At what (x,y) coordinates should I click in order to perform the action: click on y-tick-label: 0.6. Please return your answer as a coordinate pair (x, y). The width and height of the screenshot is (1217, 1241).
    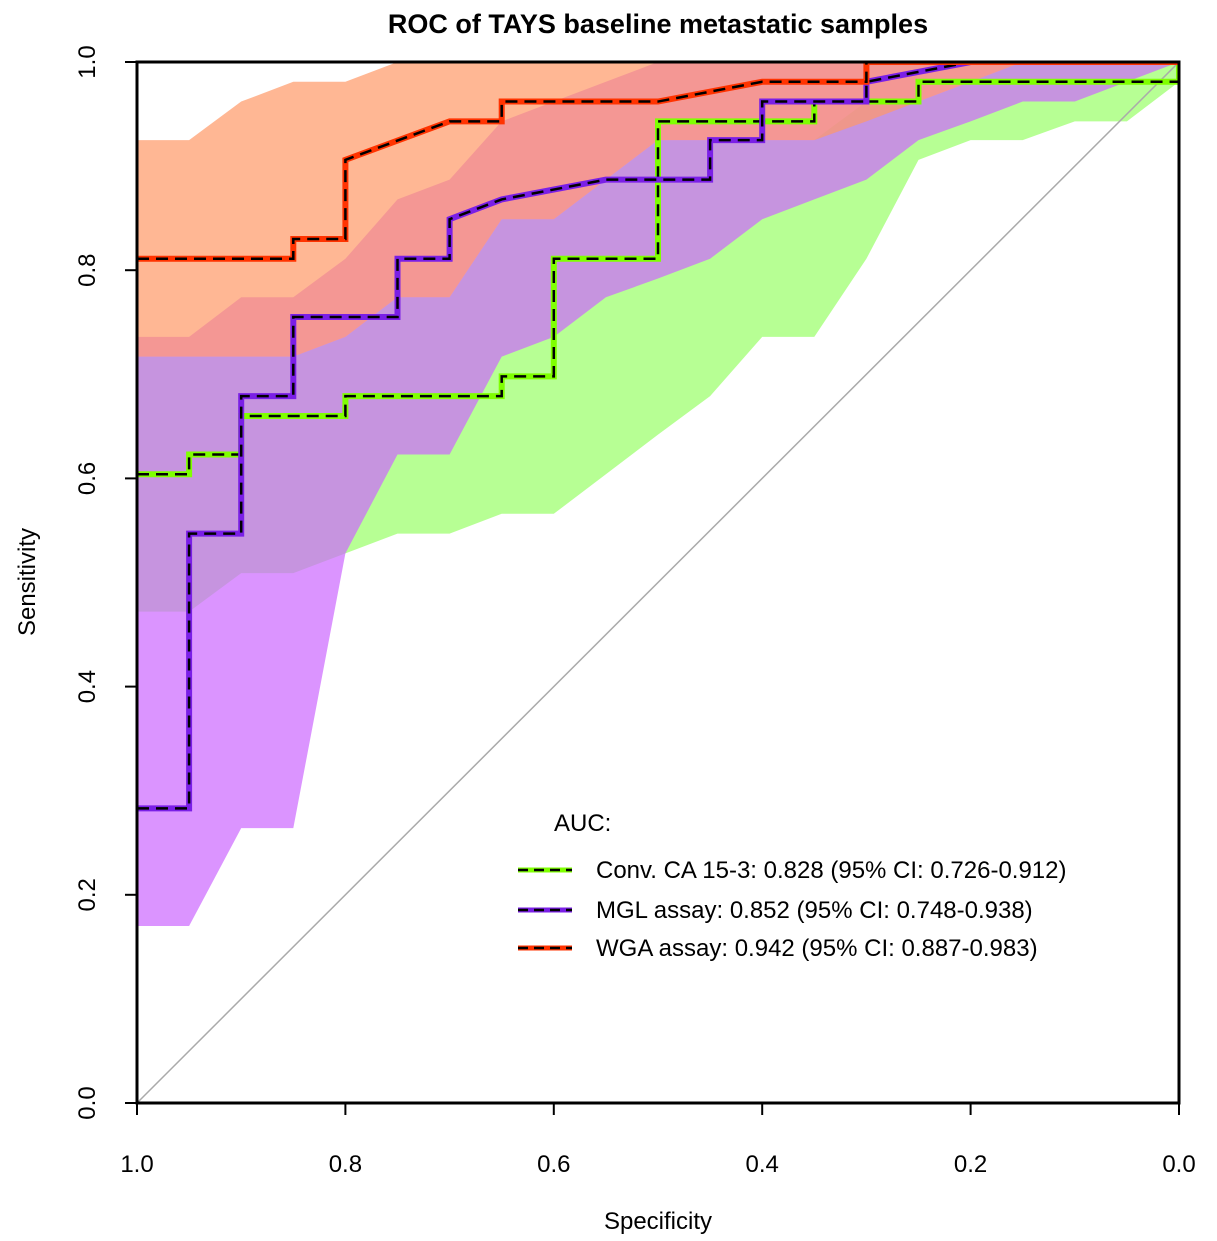
    Looking at the image, I should click on (87, 478).